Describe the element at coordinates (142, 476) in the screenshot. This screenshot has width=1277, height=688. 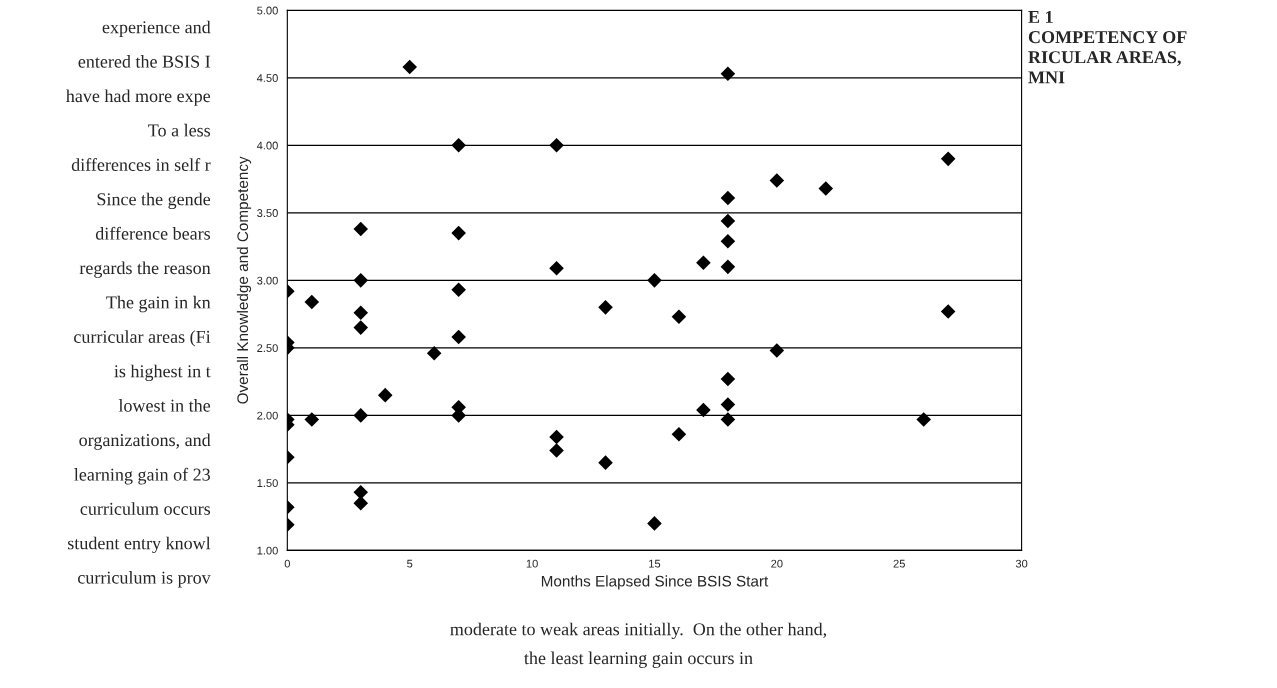
I see `text: learning gain of 23` at that location.